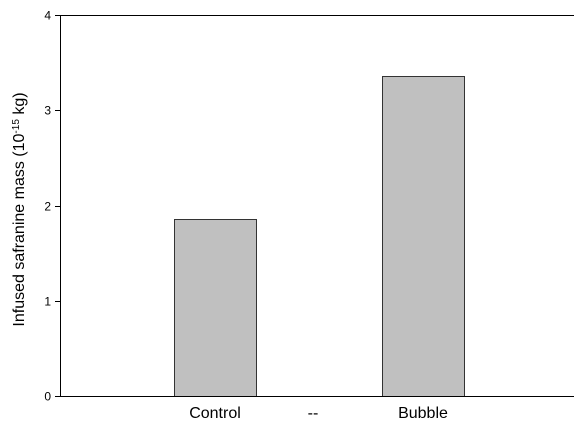 Image resolution: width=574 pixels, height=424 pixels. Describe the element at coordinates (16, 126) in the screenshot. I see `y-axis-label-exponent: -15` at that location.